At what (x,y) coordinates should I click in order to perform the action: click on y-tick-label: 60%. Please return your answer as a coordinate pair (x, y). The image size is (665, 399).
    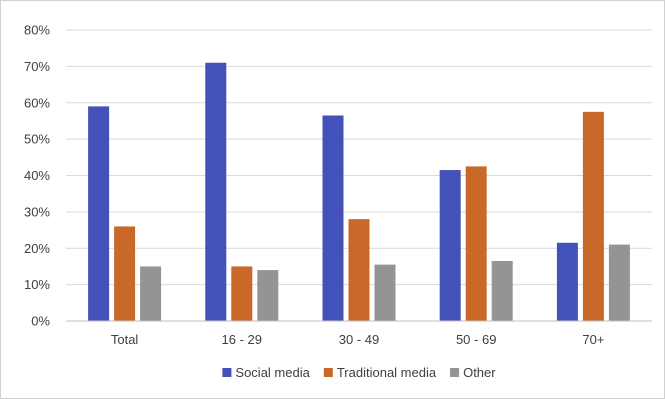
    Looking at the image, I should click on (37, 102).